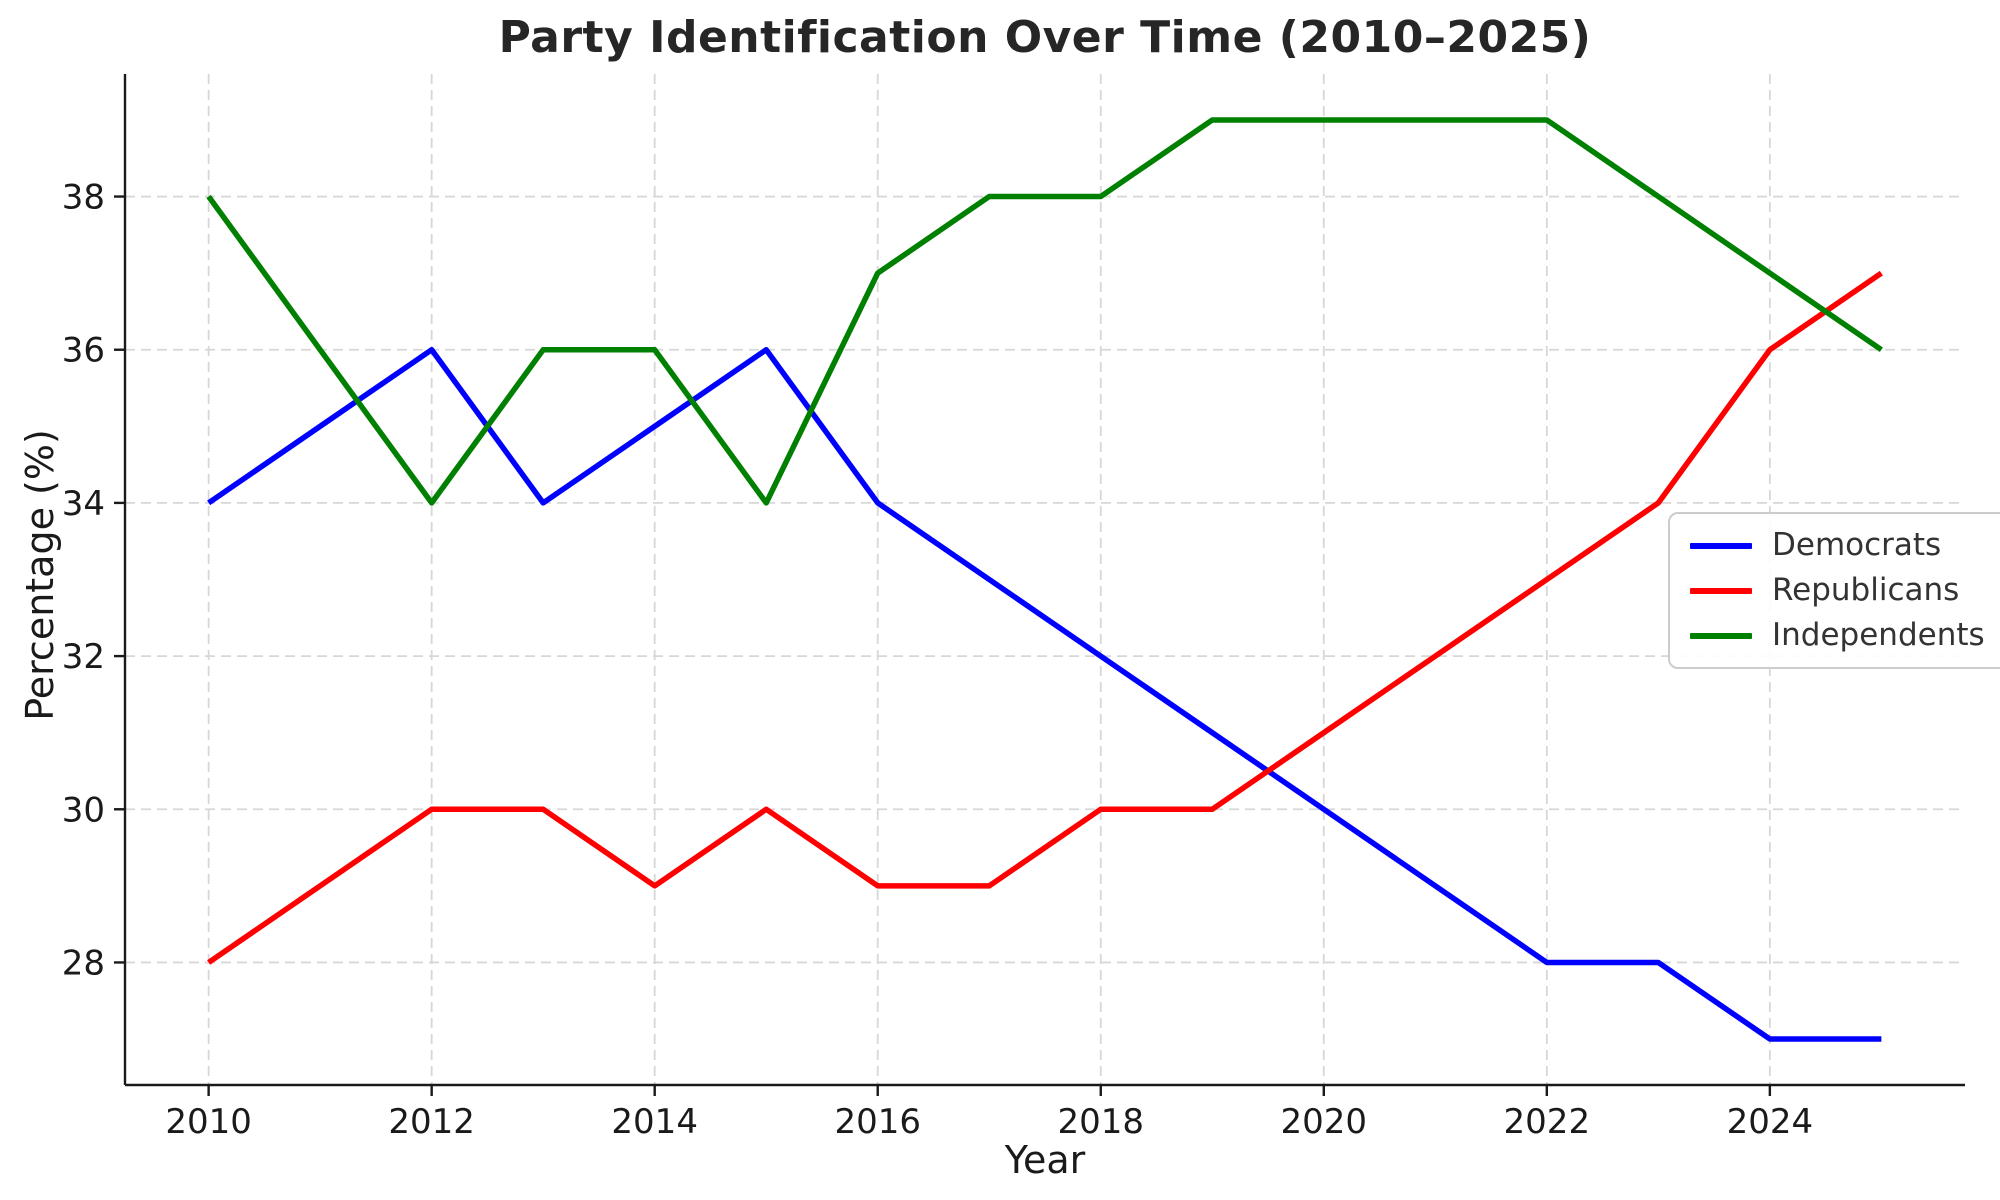 The image size is (2000, 1200). I want to click on y-tick-label: 28, so click(83, 963).